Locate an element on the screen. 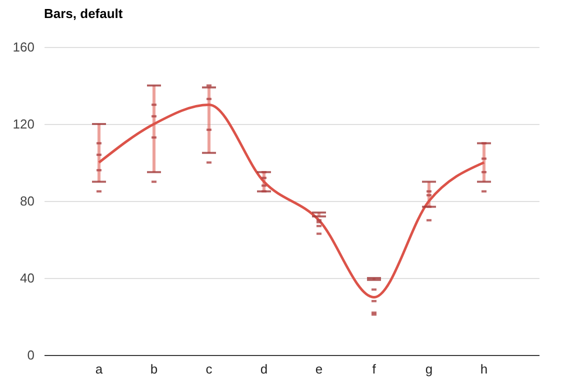  x-tick-label: c is located at coordinates (209, 369).